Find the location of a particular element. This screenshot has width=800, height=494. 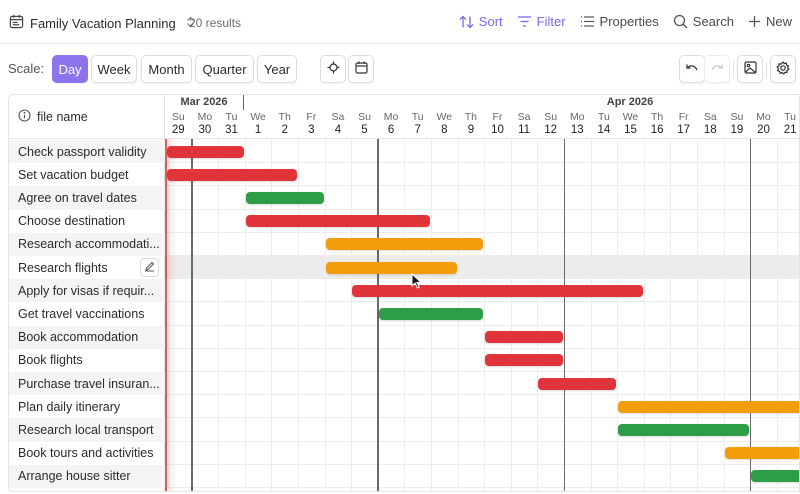

weekday-label: Th is located at coordinates (471, 117).